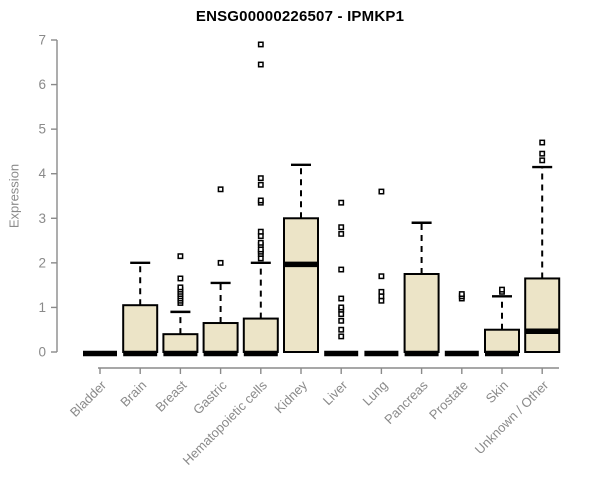  What do you see at coordinates (210, 397) in the screenshot?
I see `x-tick-label-gastric: Gastric` at bounding box center [210, 397].